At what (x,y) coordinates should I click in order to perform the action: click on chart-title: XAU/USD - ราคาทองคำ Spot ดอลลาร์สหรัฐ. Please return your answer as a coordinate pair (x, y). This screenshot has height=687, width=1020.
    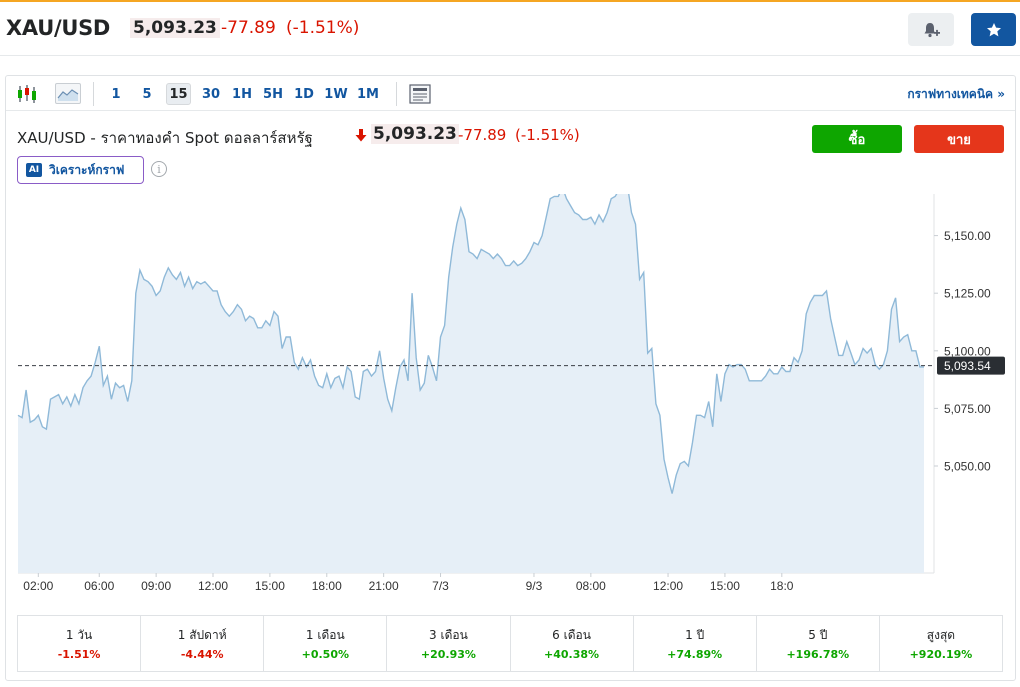
    Looking at the image, I should click on (165, 138).